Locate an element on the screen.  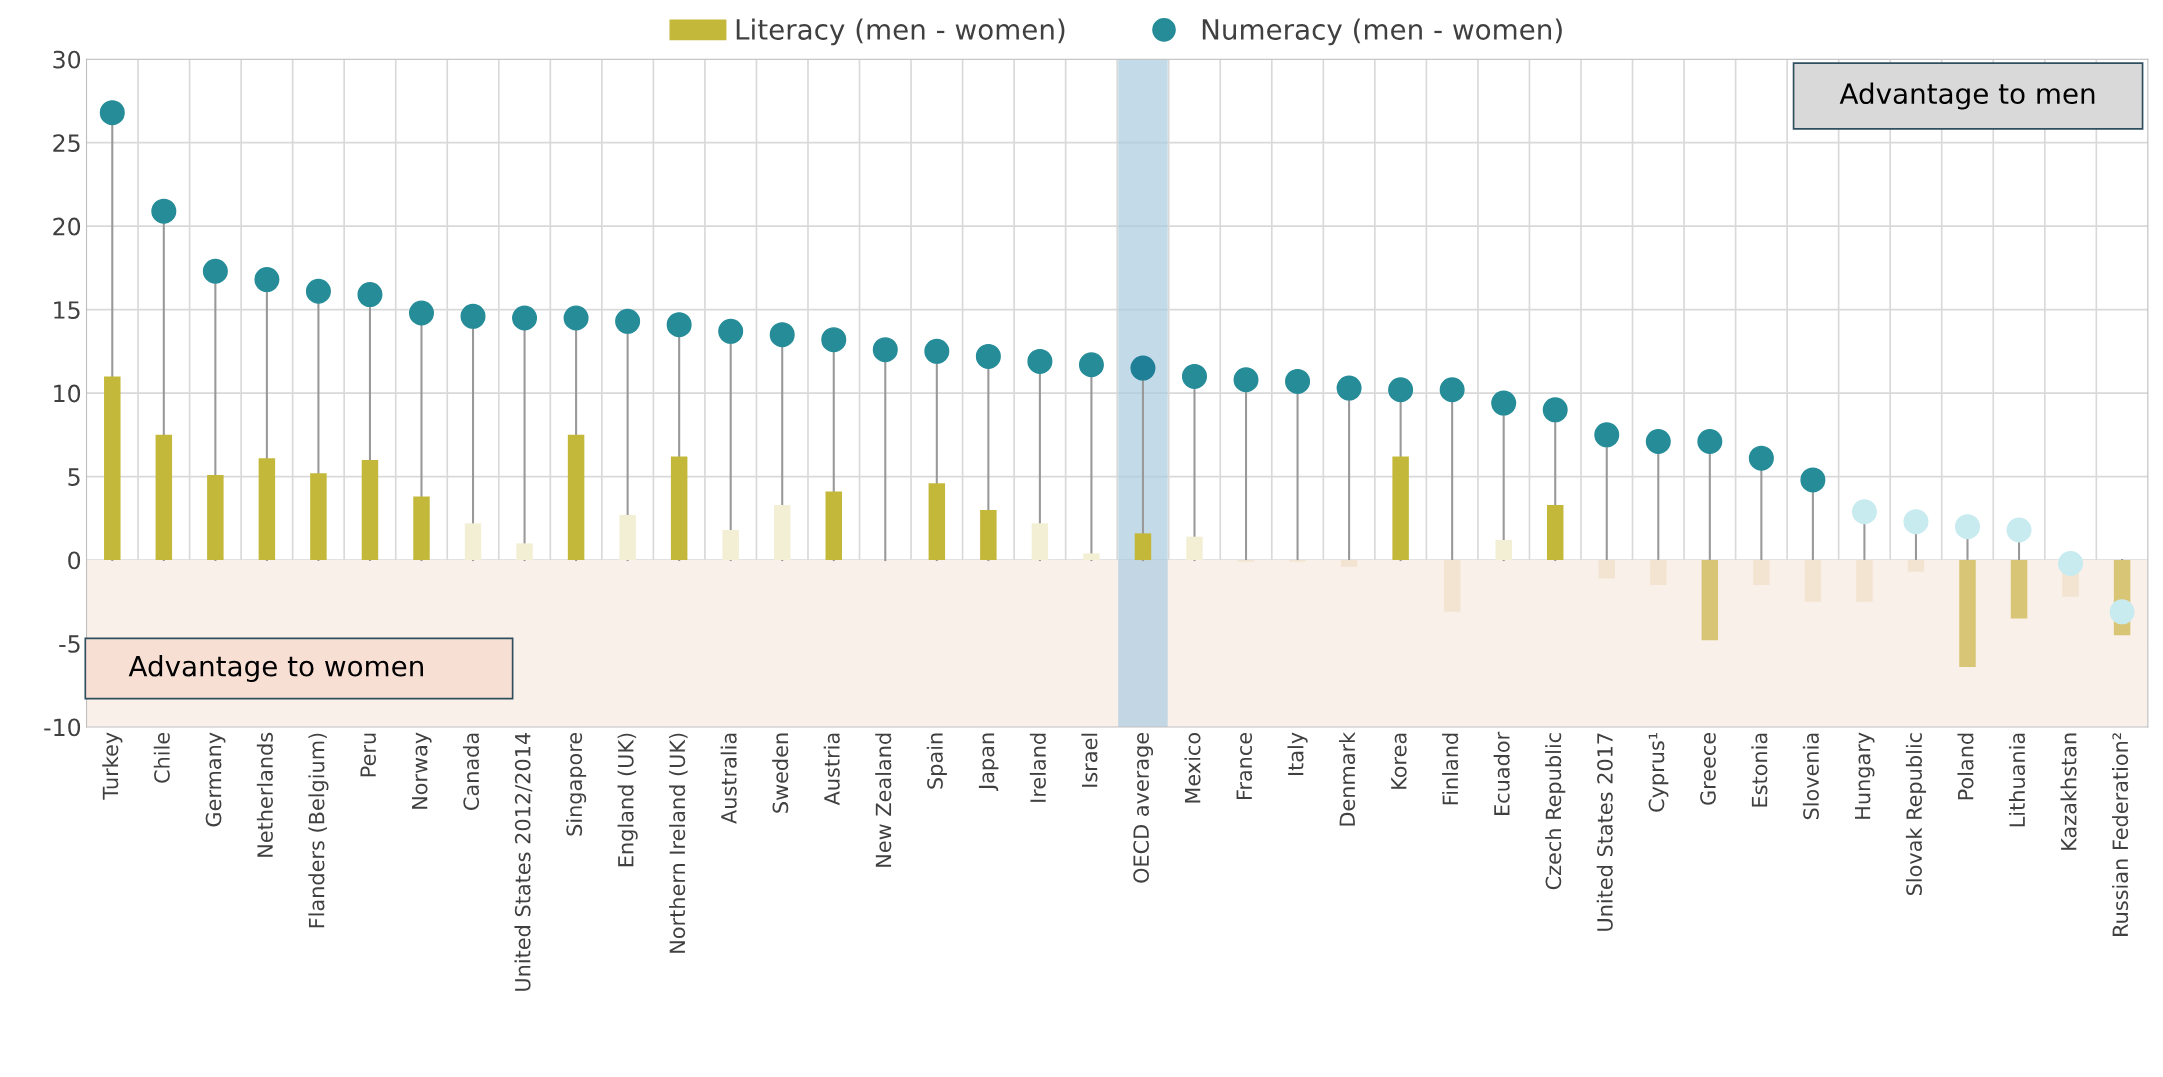
x-tick-label: Israel is located at coordinates (1089, 760).